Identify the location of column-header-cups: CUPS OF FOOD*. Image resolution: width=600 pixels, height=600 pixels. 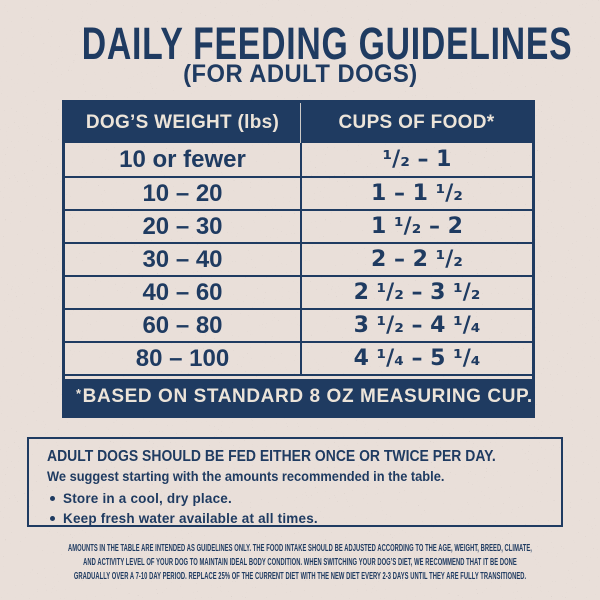
(416, 123).